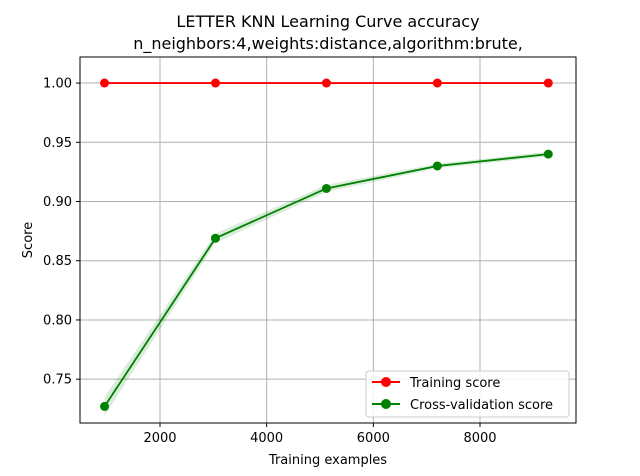 This screenshot has width=640, height=476. I want to click on legend-label-cv: Cross-validation score, so click(481, 405).